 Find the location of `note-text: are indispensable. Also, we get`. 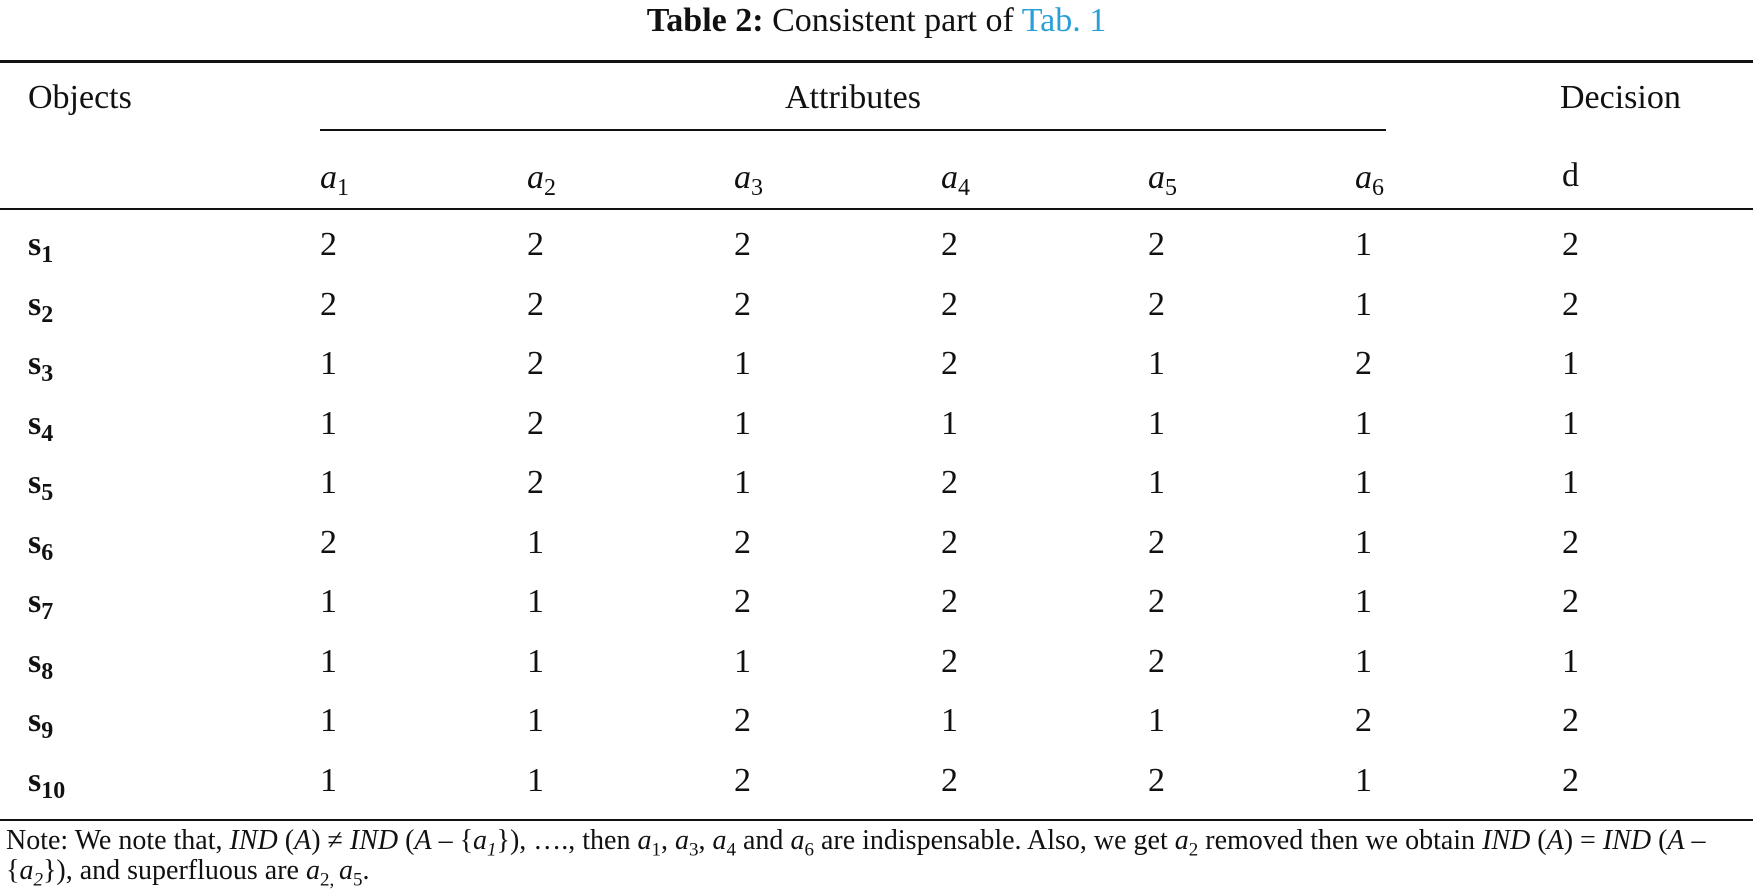

note-text: are indispensable. Also, we get is located at coordinates (994, 840).